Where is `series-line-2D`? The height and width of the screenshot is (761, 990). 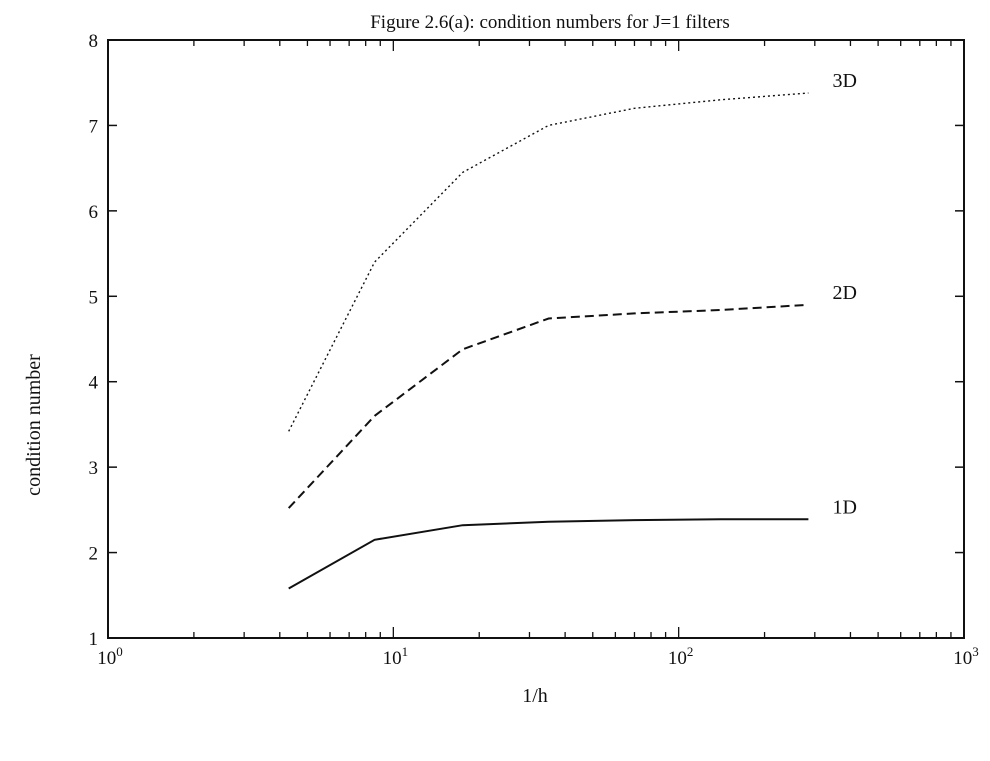
series-line-2D is located at coordinates (548, 406).